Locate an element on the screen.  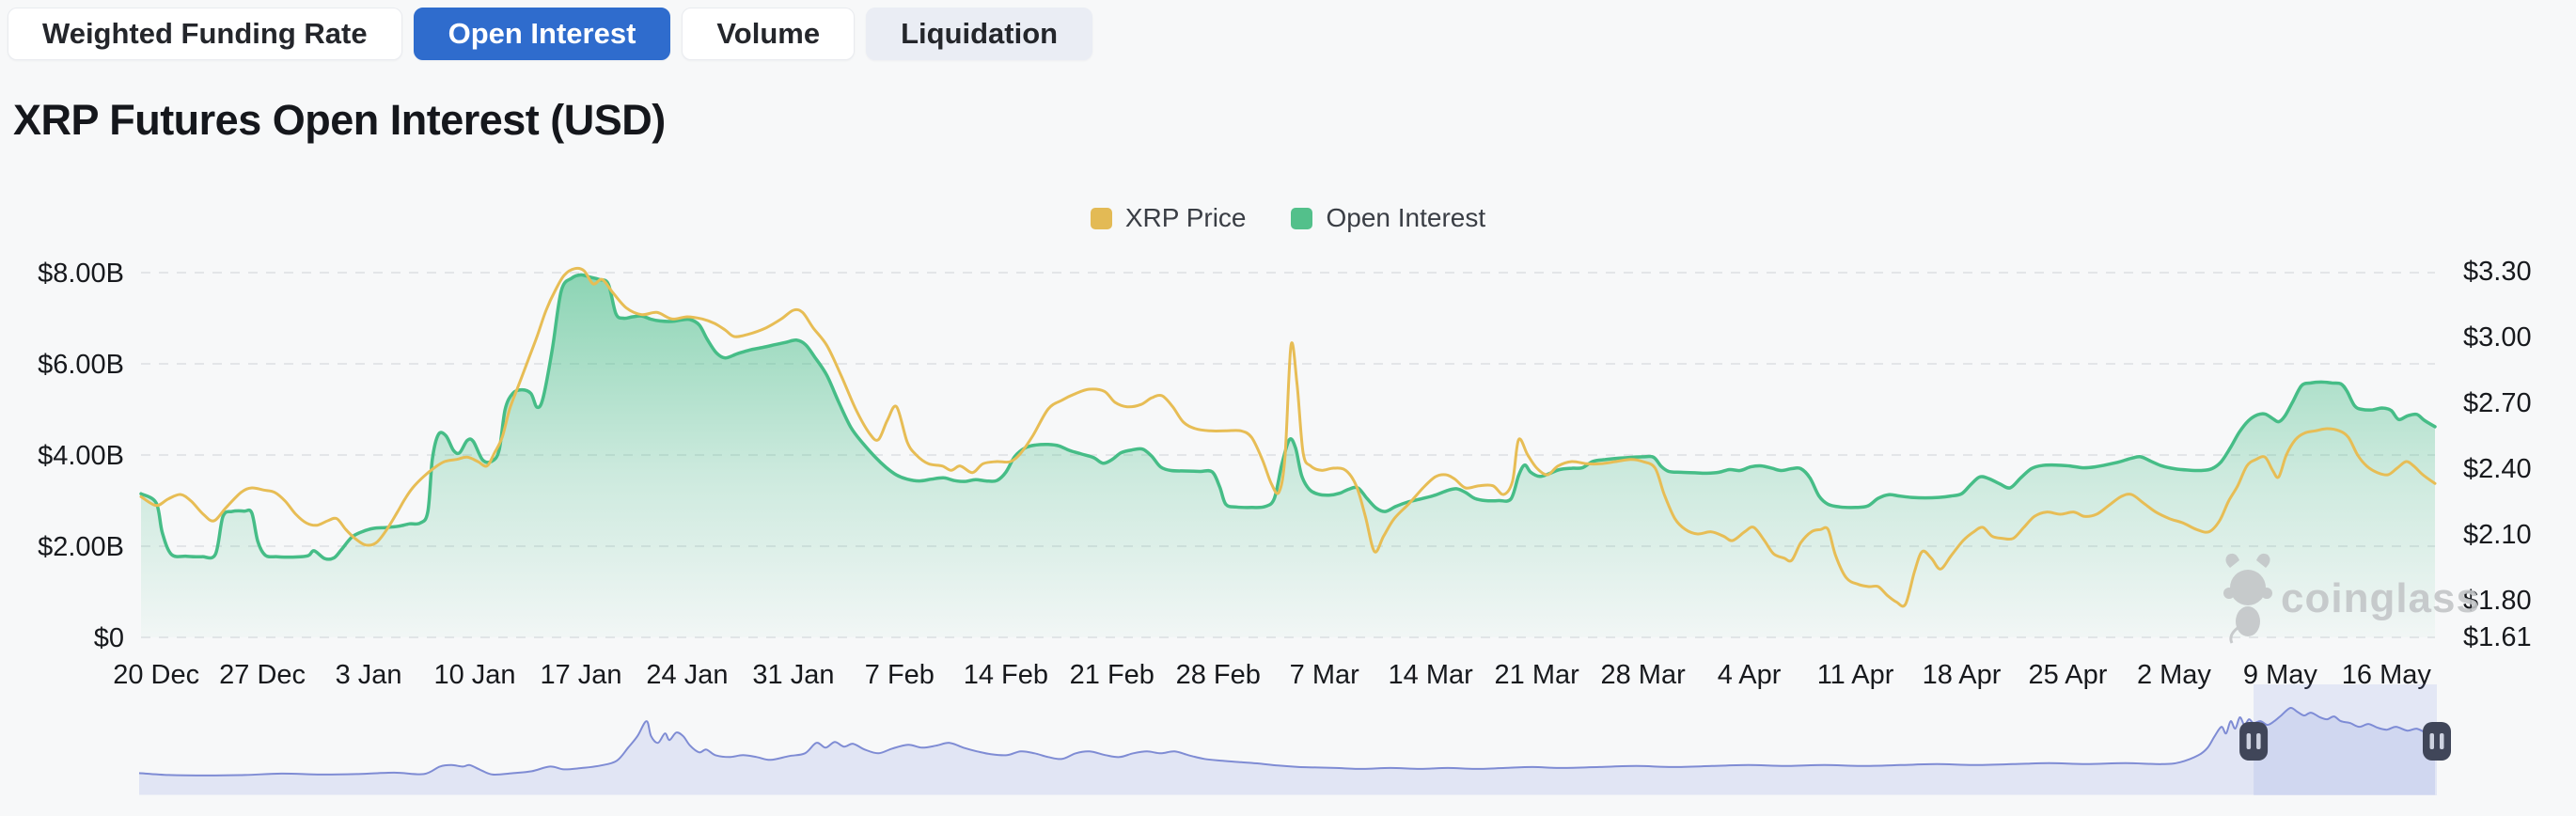
x-axis-tick: 16 May is located at coordinates (2387, 675).